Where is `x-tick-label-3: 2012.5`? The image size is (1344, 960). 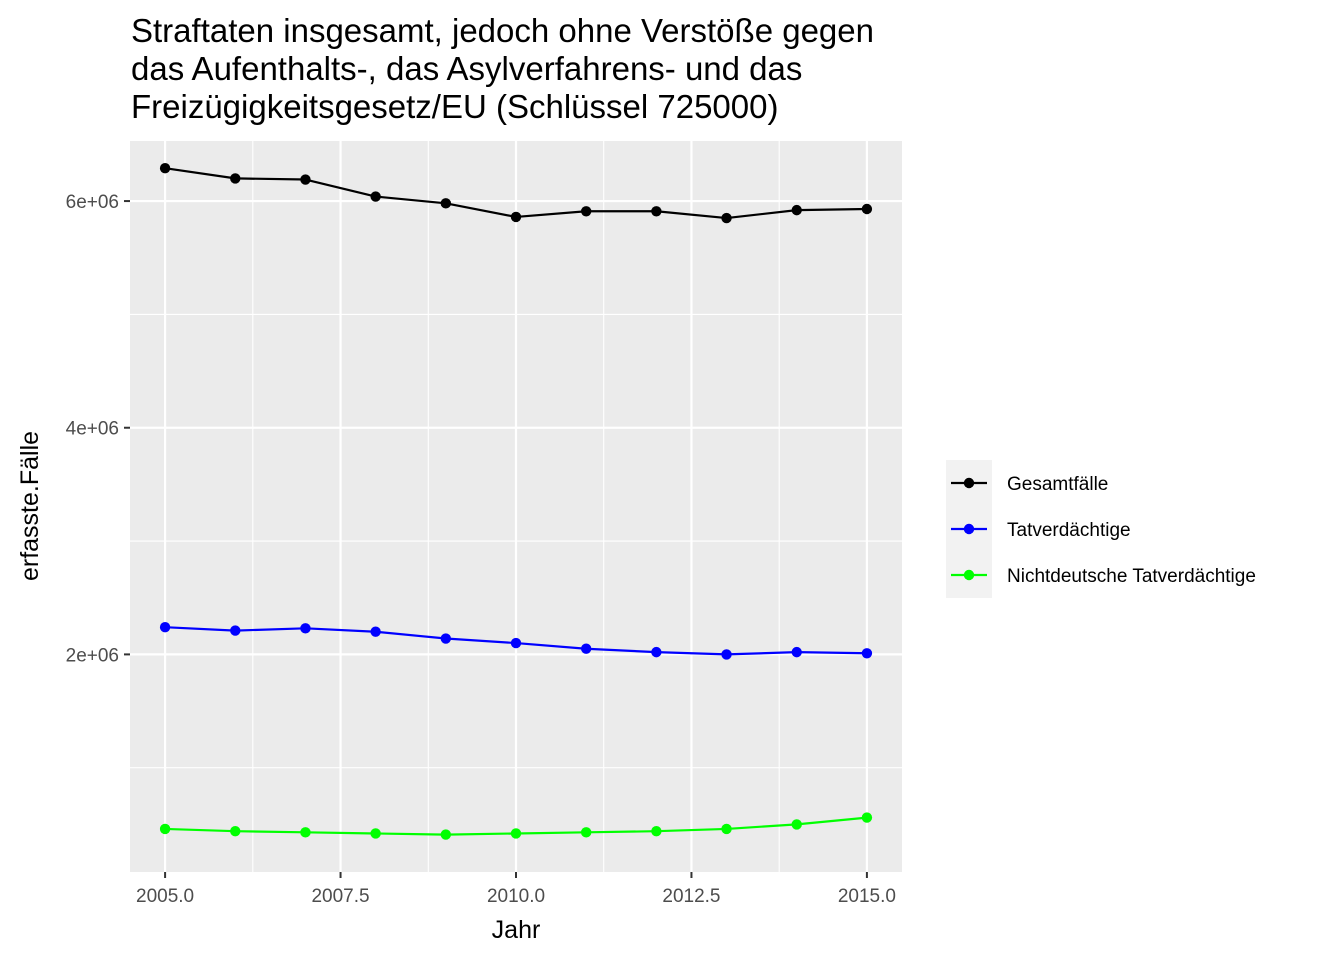 x-tick-label-3: 2012.5 is located at coordinates (691, 896).